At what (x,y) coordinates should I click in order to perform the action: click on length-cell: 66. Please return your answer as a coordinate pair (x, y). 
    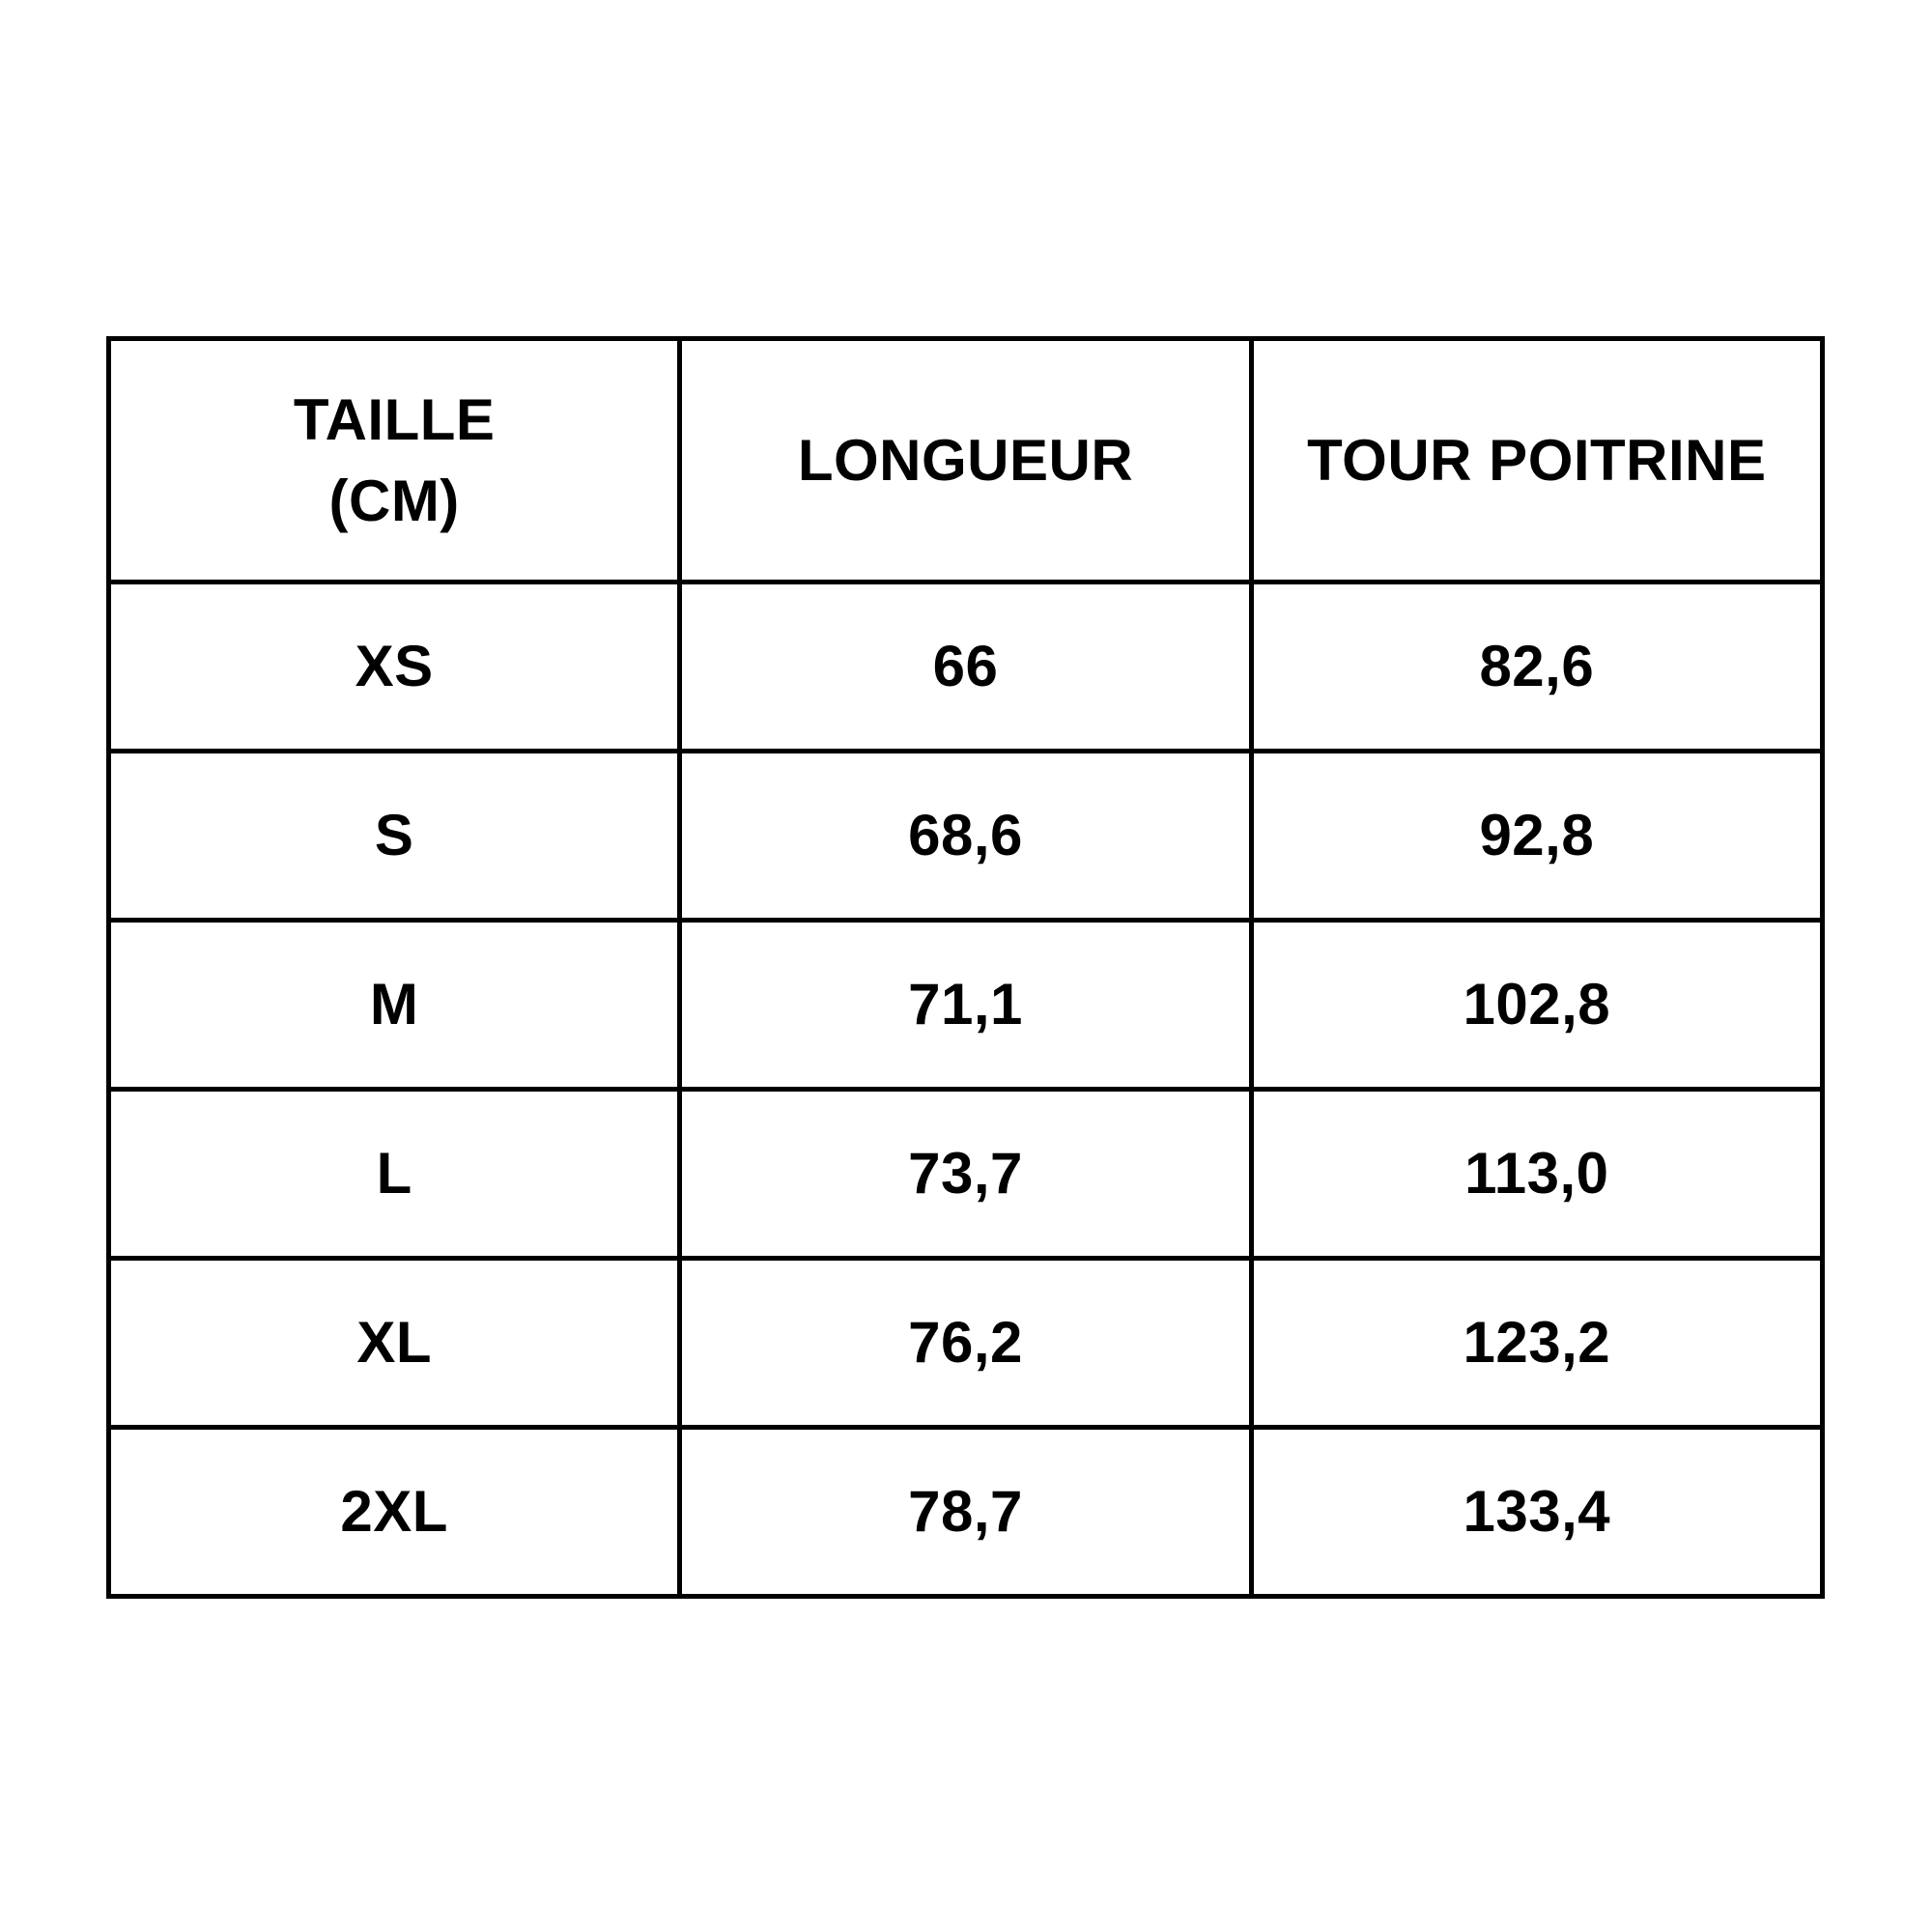
    Looking at the image, I should click on (965, 666).